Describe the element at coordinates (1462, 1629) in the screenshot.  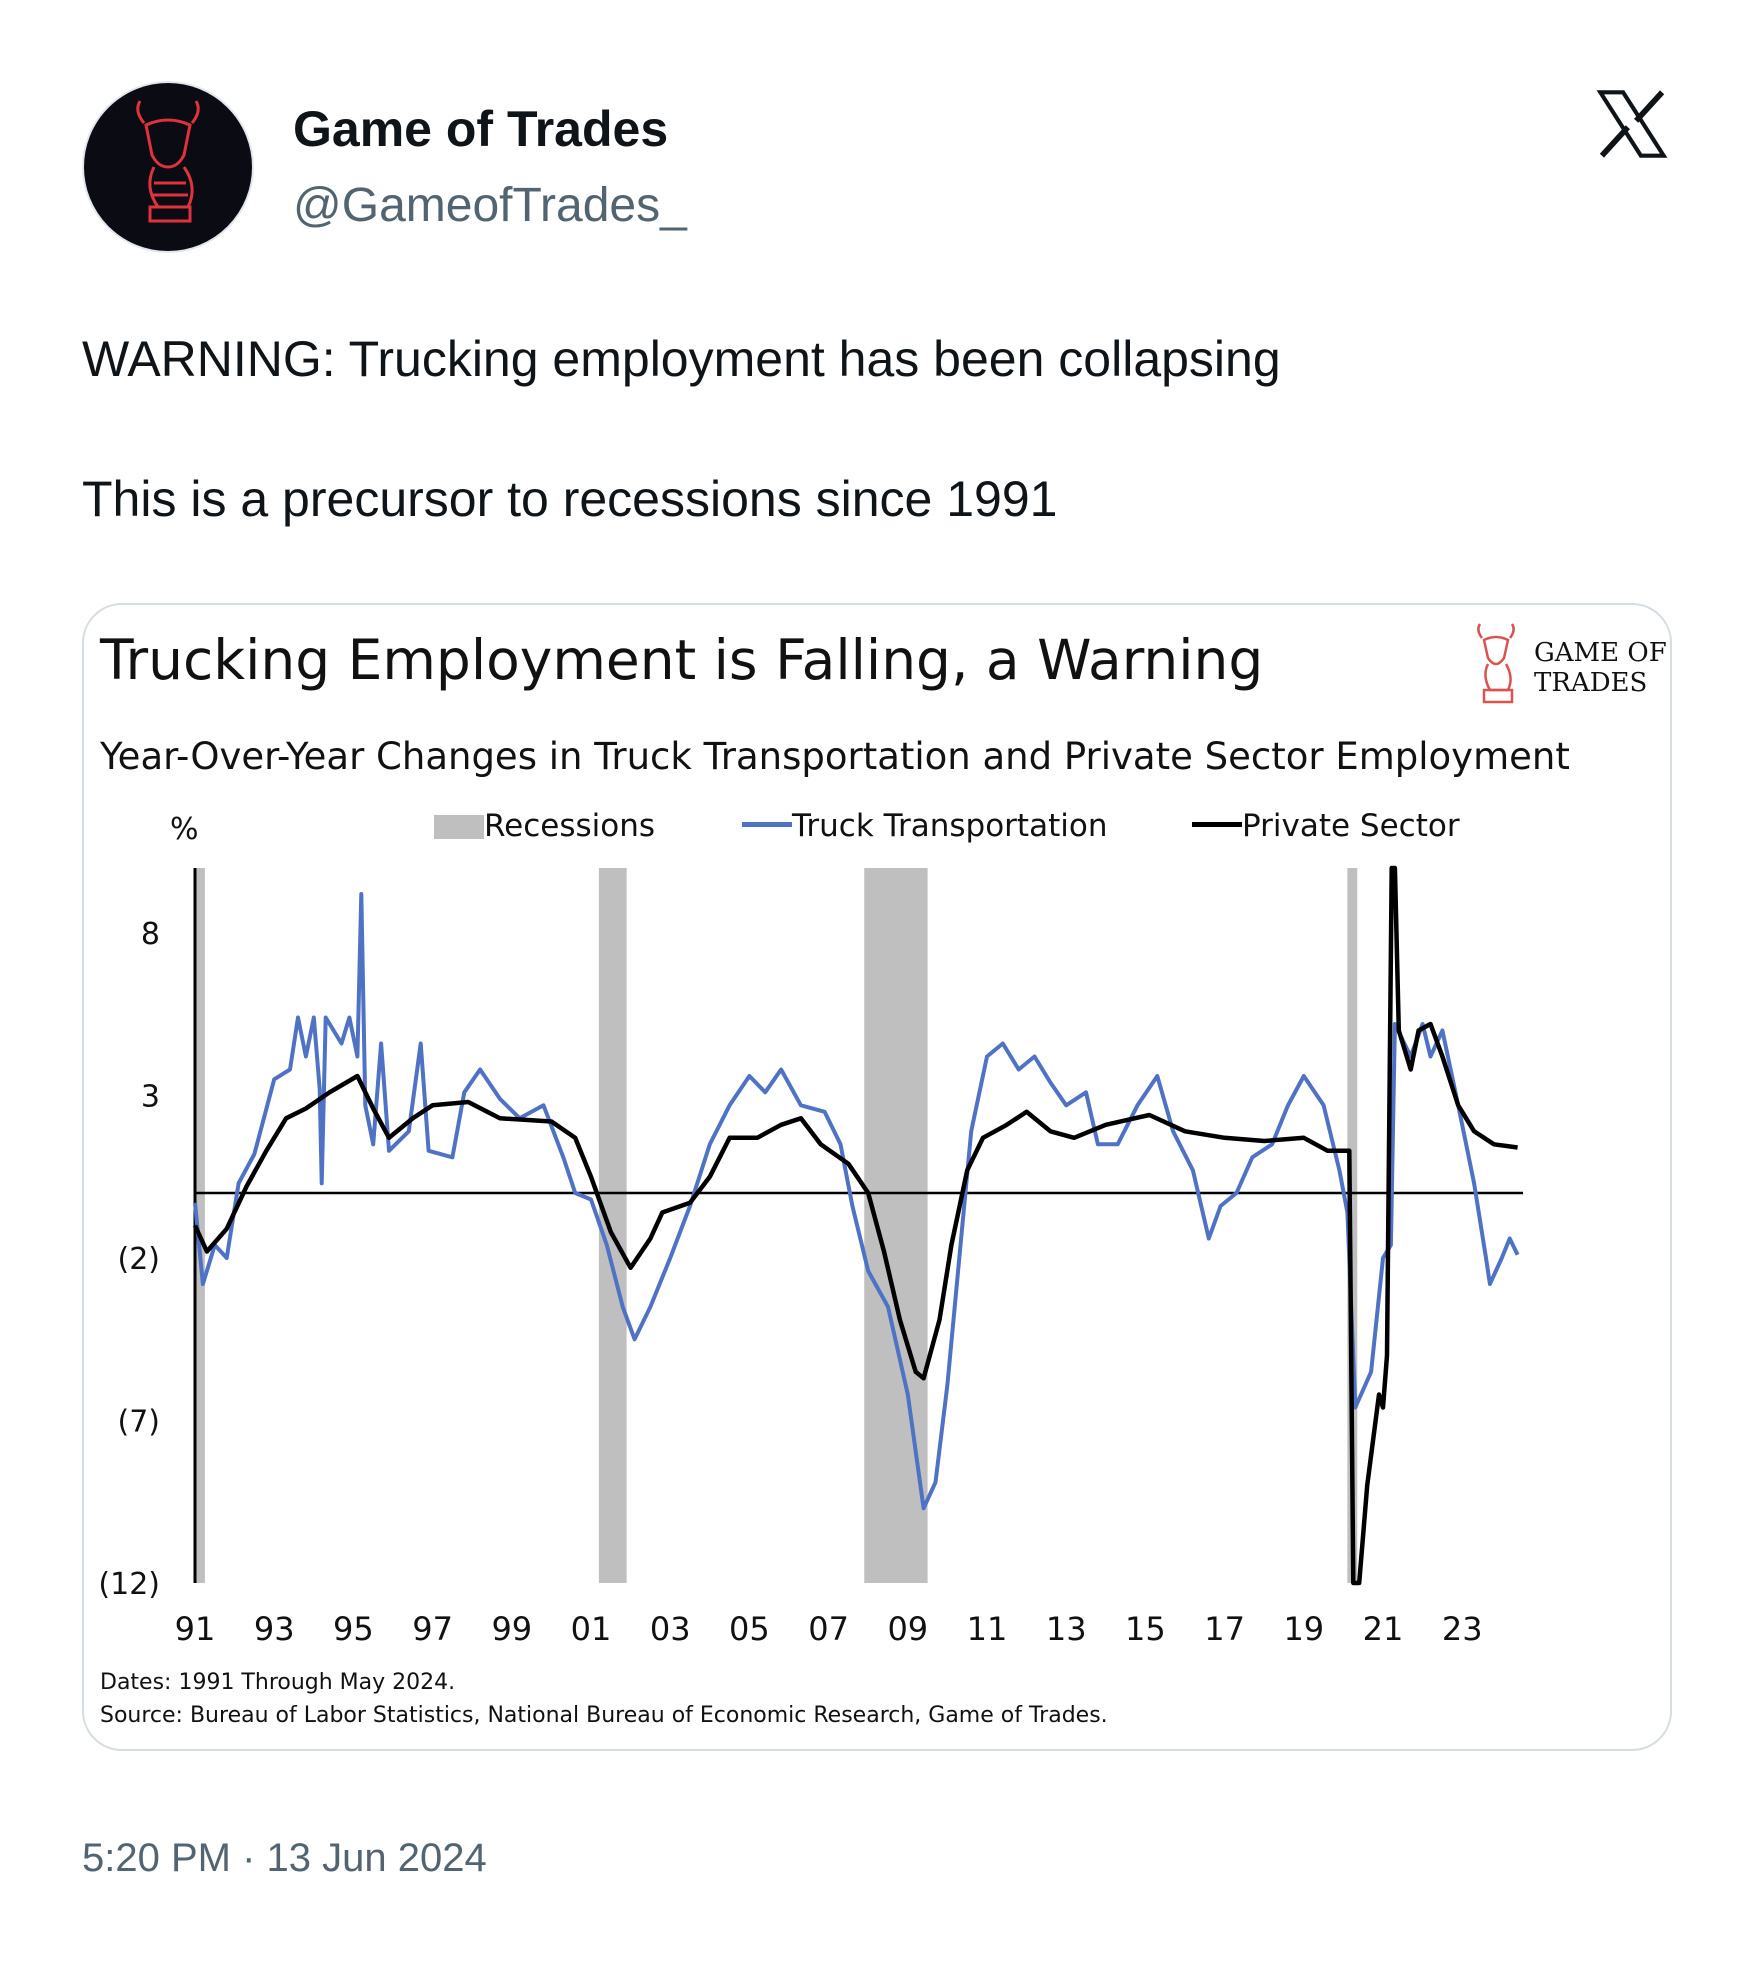
I see `x-tick-label: 23` at that location.